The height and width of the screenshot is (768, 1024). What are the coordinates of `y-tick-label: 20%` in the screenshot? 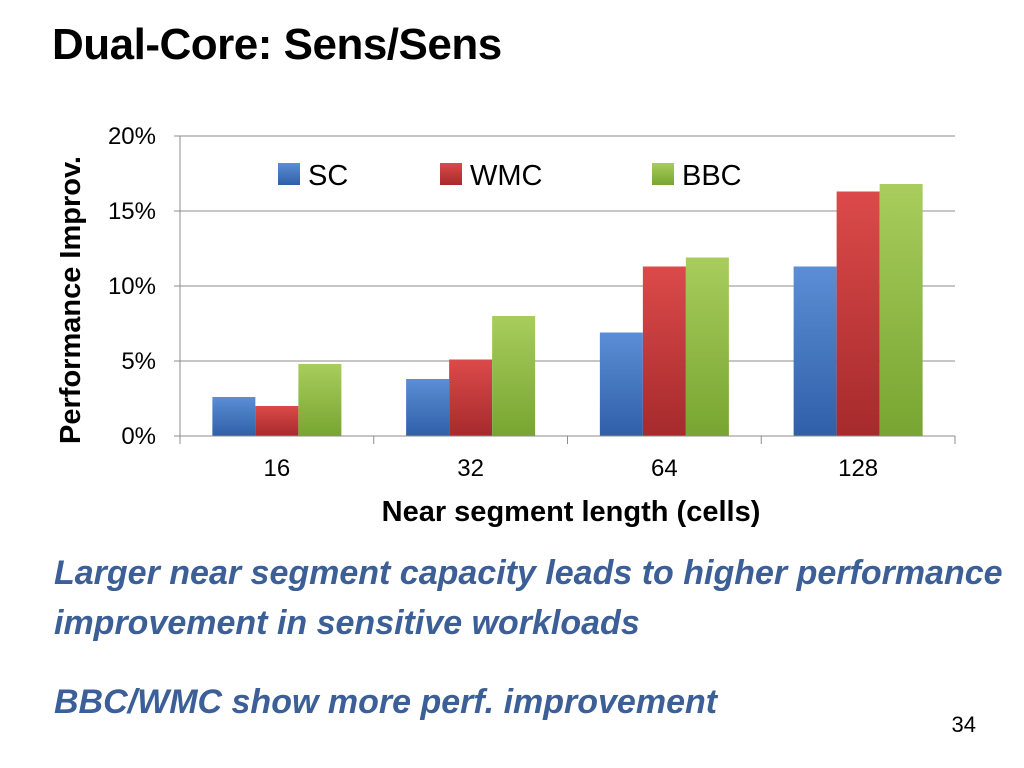 It's located at (132, 136).